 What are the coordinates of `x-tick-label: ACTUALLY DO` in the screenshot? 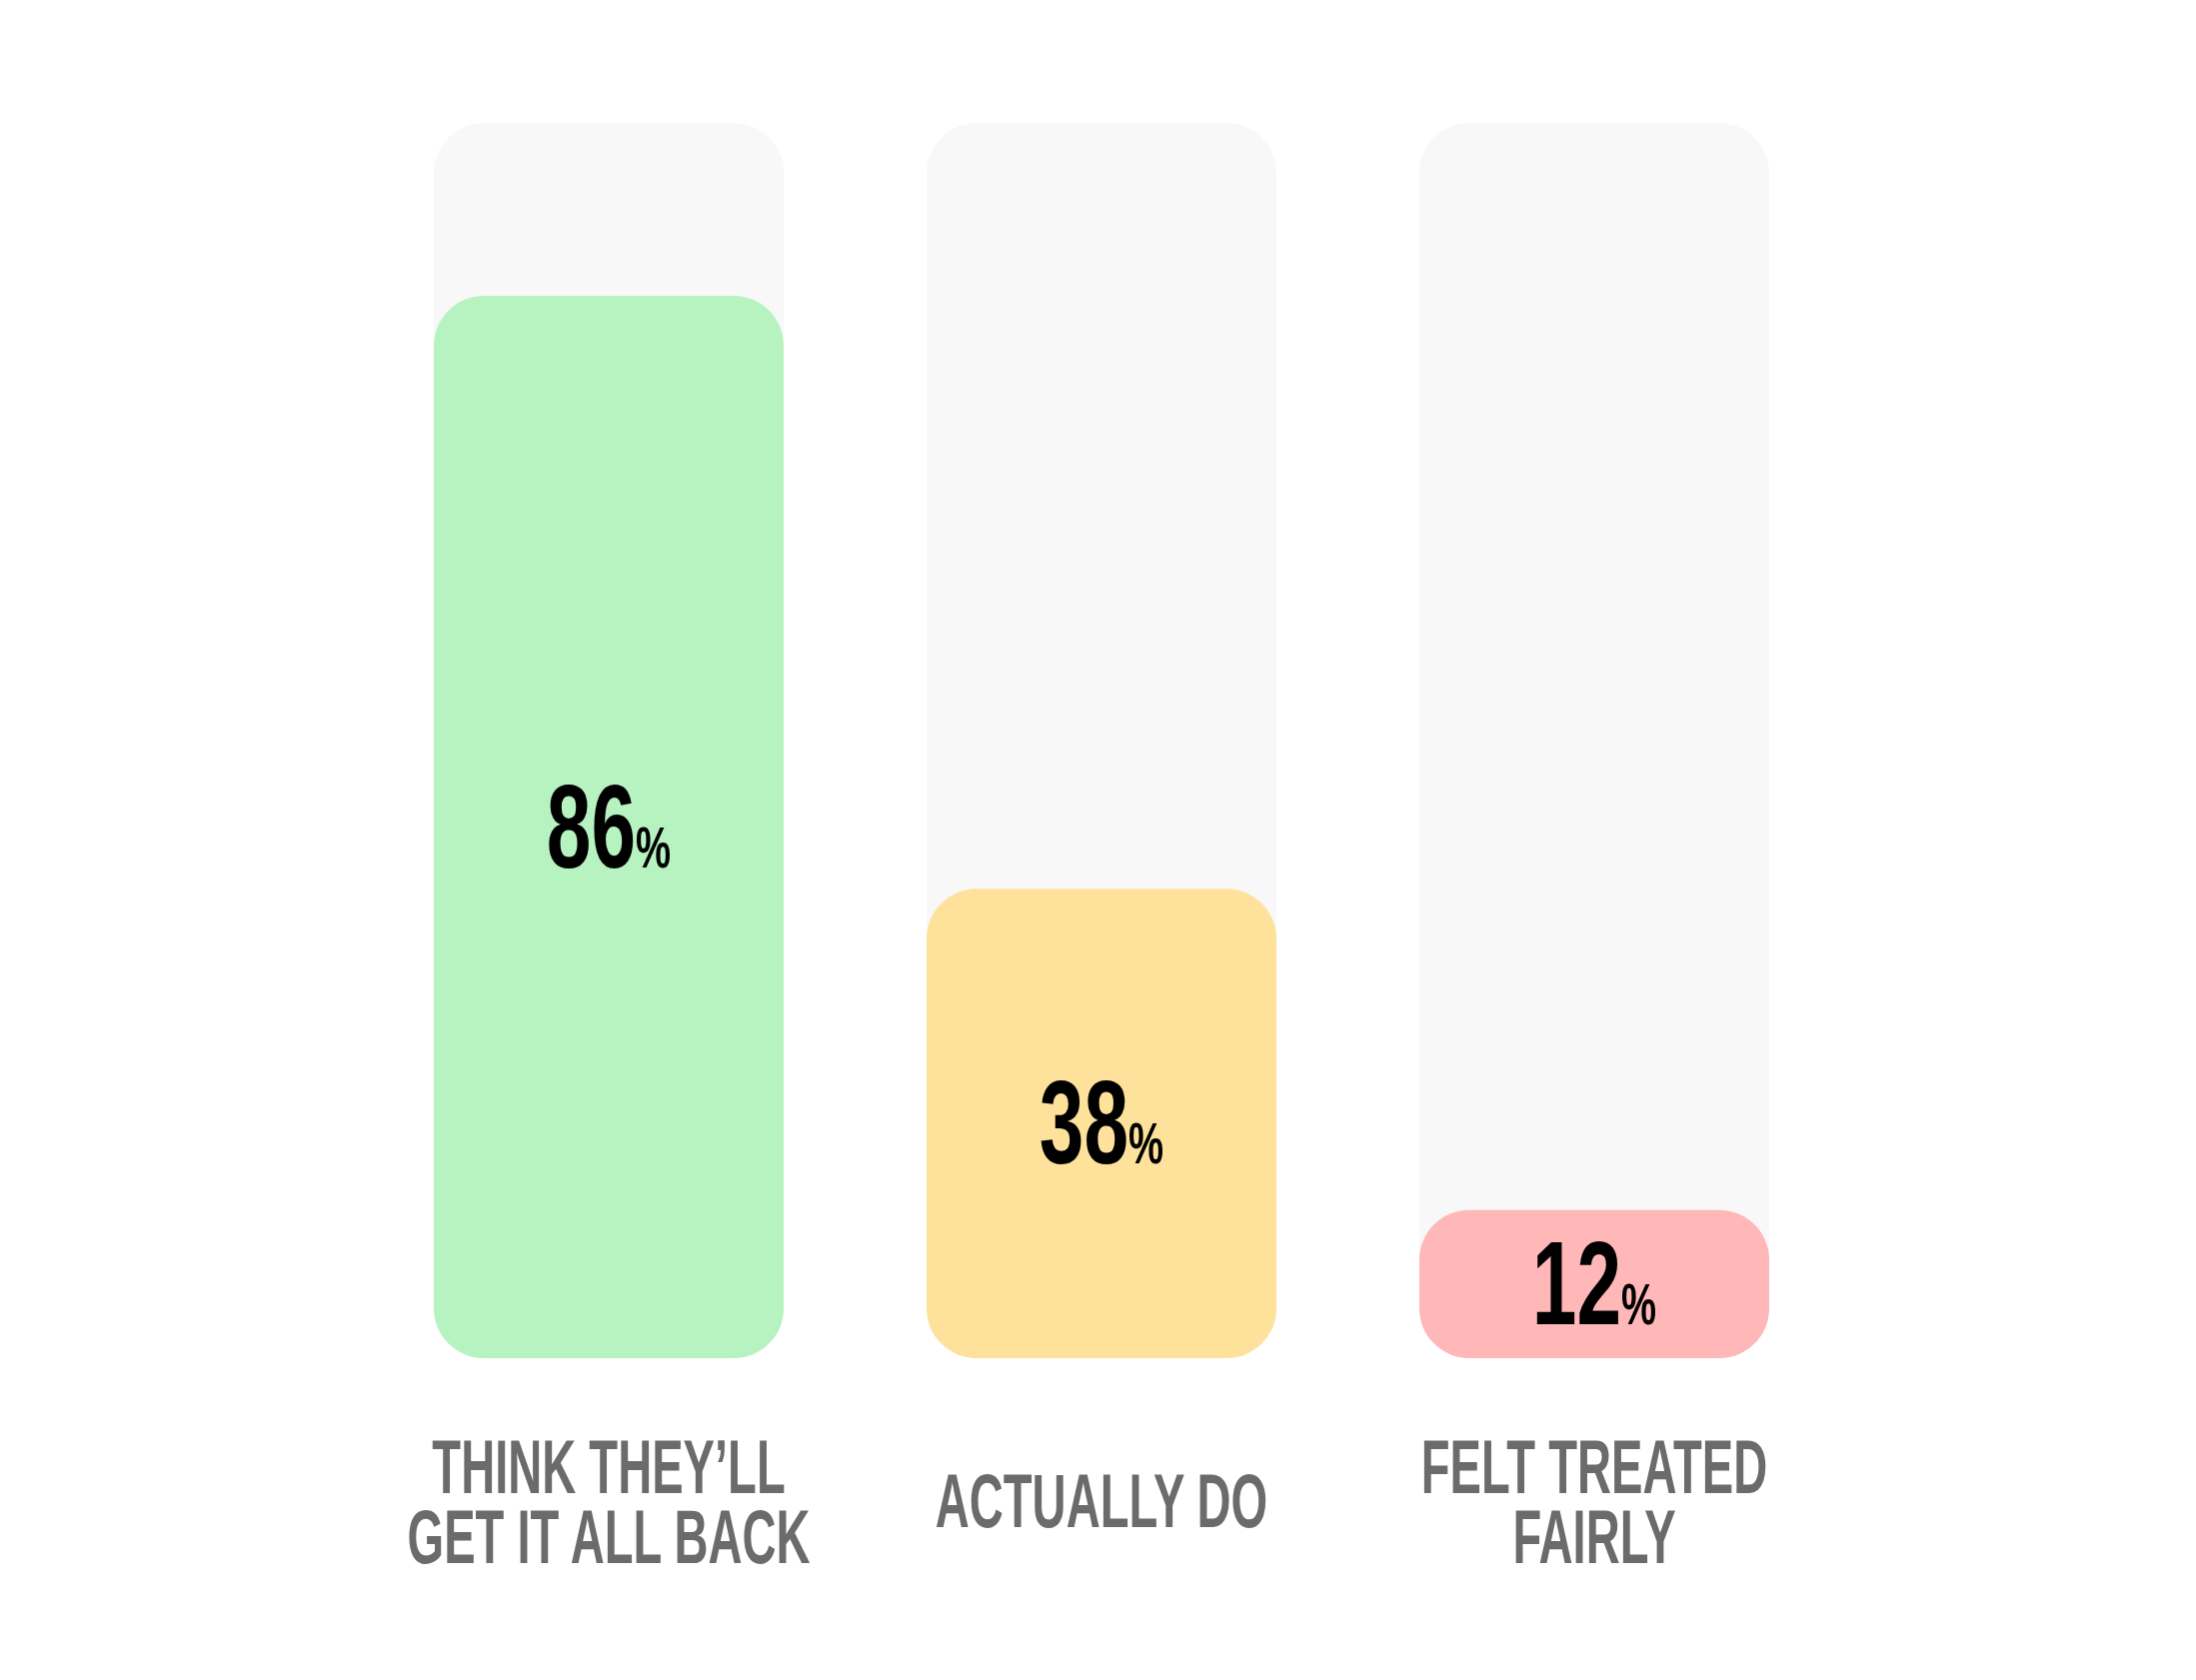 It's located at (1101, 1500).